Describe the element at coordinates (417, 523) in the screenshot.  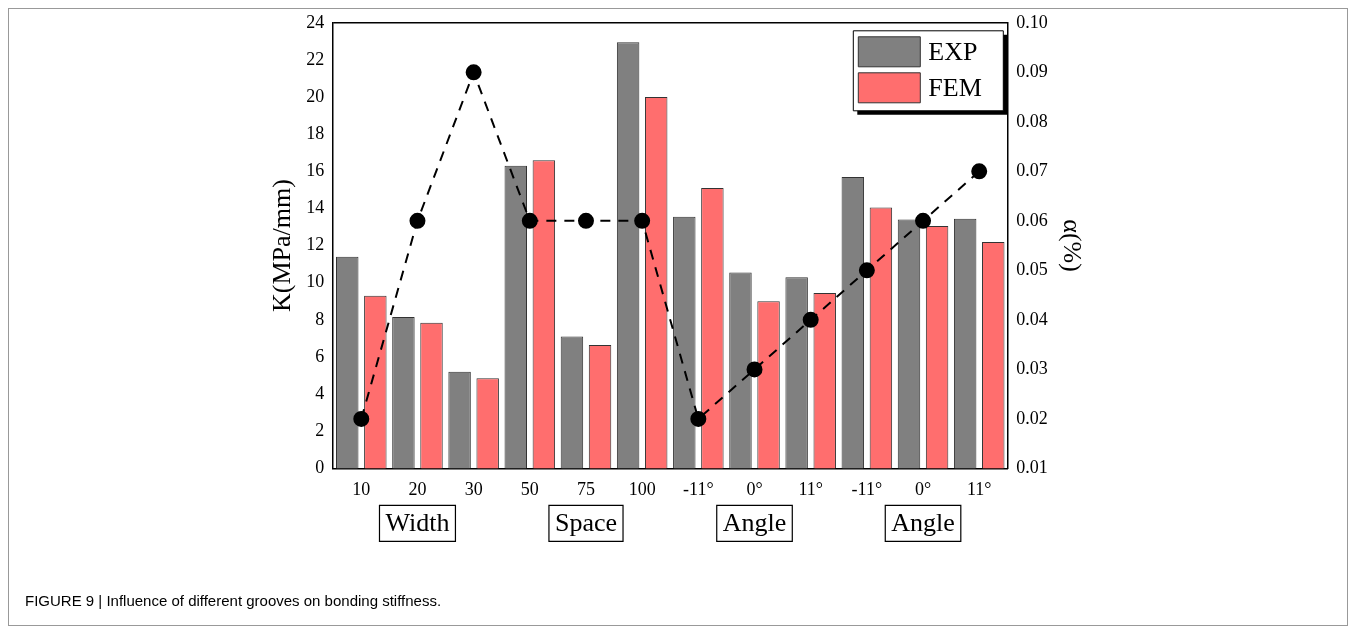
I see `text: Width` at that location.